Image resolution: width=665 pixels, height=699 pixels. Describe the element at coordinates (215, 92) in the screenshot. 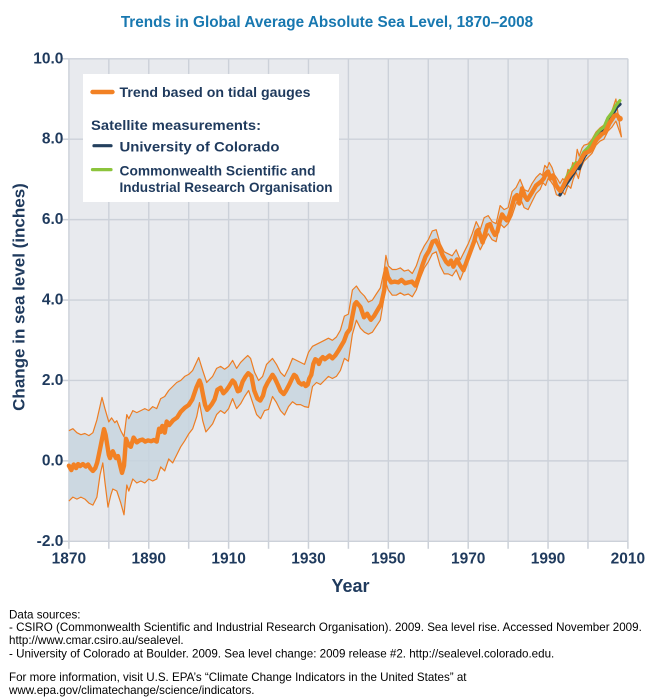

I see `svg-text: Trend based on tidal gauges` at that location.